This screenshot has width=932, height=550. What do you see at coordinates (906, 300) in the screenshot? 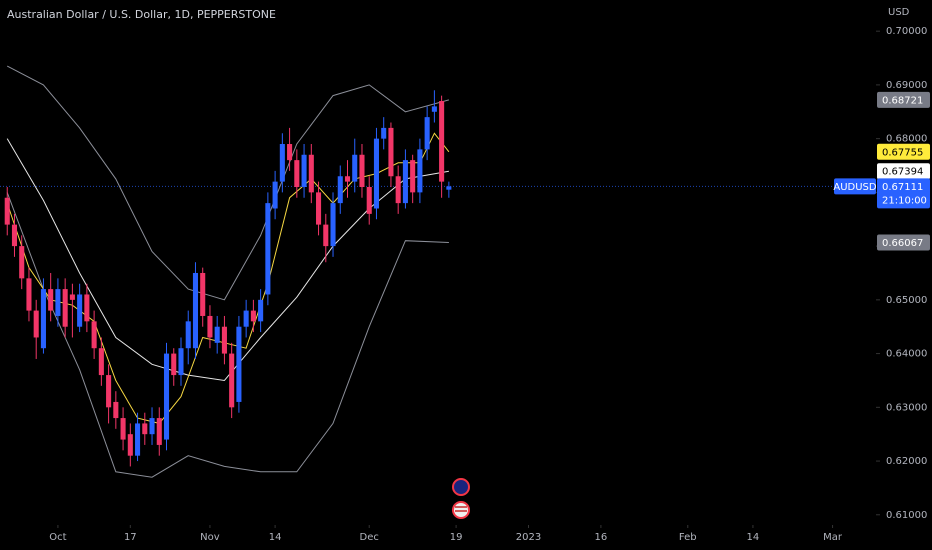
I see `y-tick-label: 0.65000` at bounding box center [906, 300].